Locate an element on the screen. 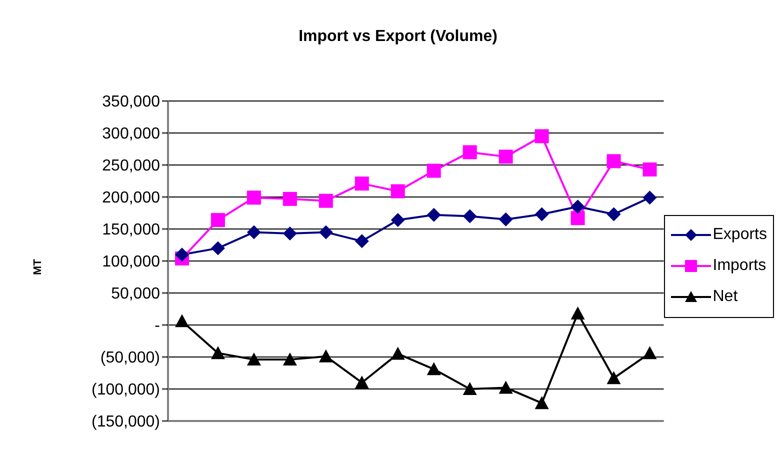  y-tick-label: 300,000 is located at coordinates (131, 134).